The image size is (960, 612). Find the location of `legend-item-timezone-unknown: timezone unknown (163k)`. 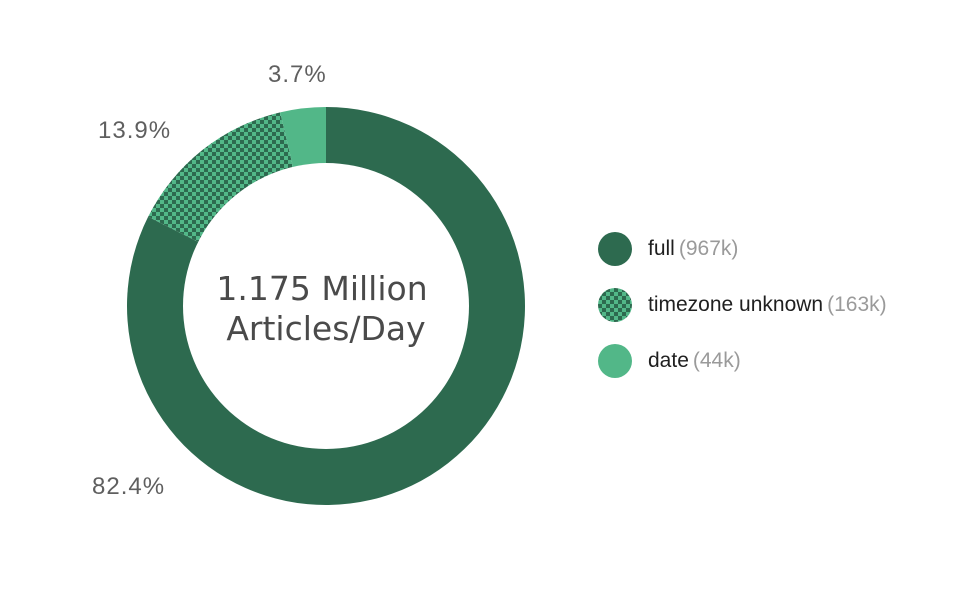

legend-item-timezone-unknown: timezone unknown (163k) is located at coordinates (773, 305).